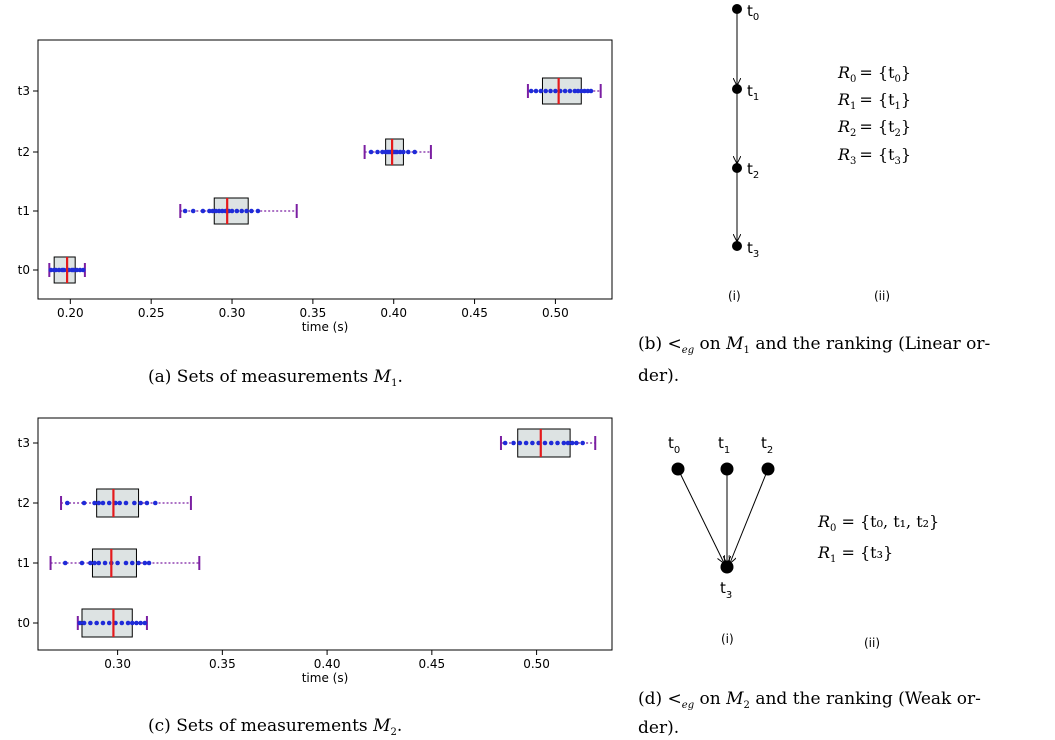 The image size is (1055, 740). I want to click on label-ii-d: (ii), so click(872, 643).